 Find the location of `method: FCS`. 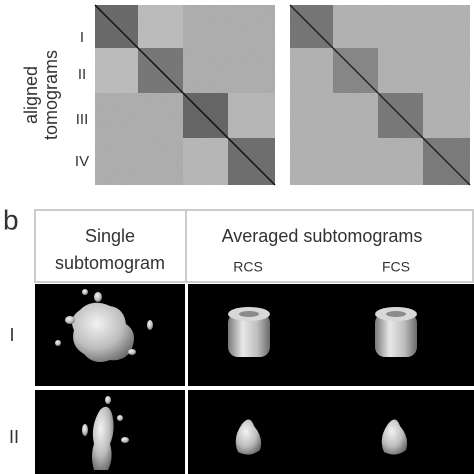

method: FCS is located at coordinates (396, 267).